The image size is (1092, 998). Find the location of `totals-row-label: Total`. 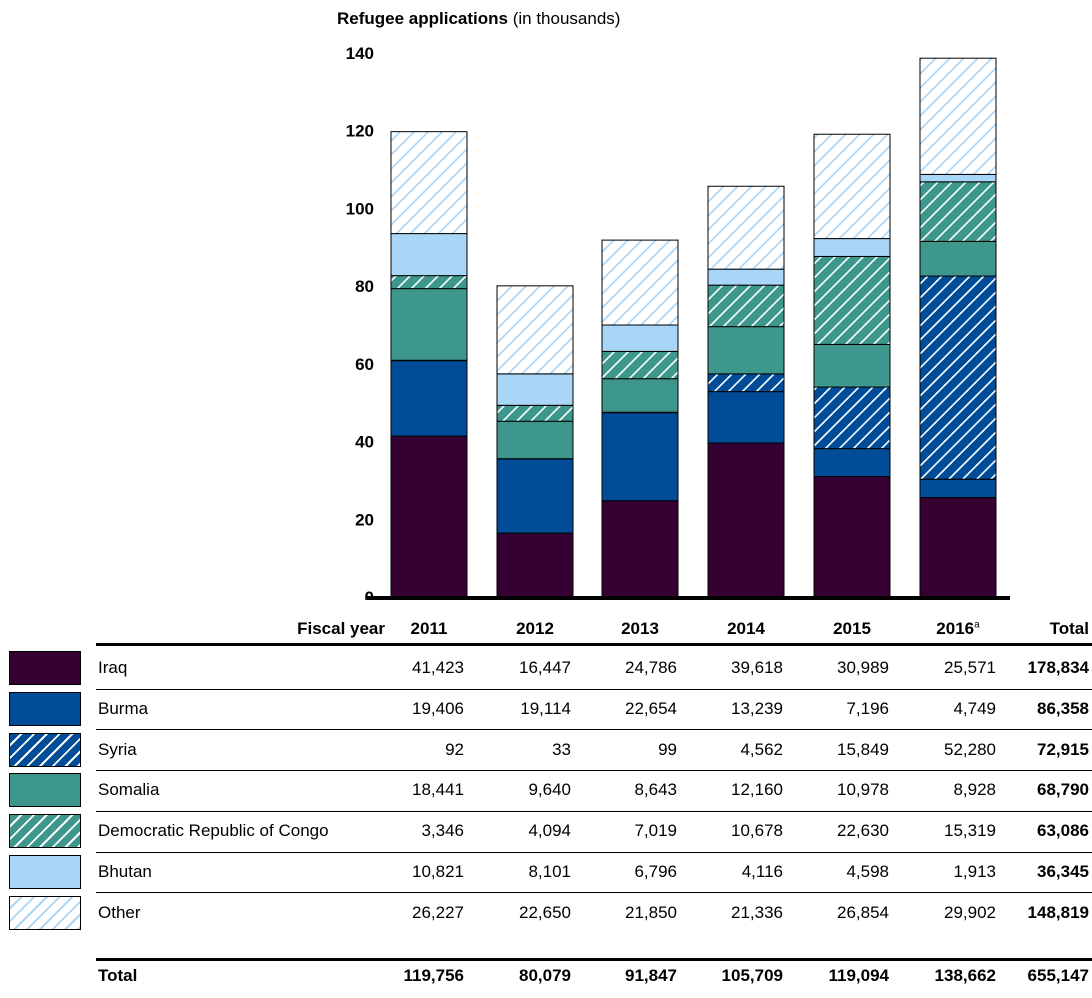

totals-row-label: Total is located at coordinates (118, 975).